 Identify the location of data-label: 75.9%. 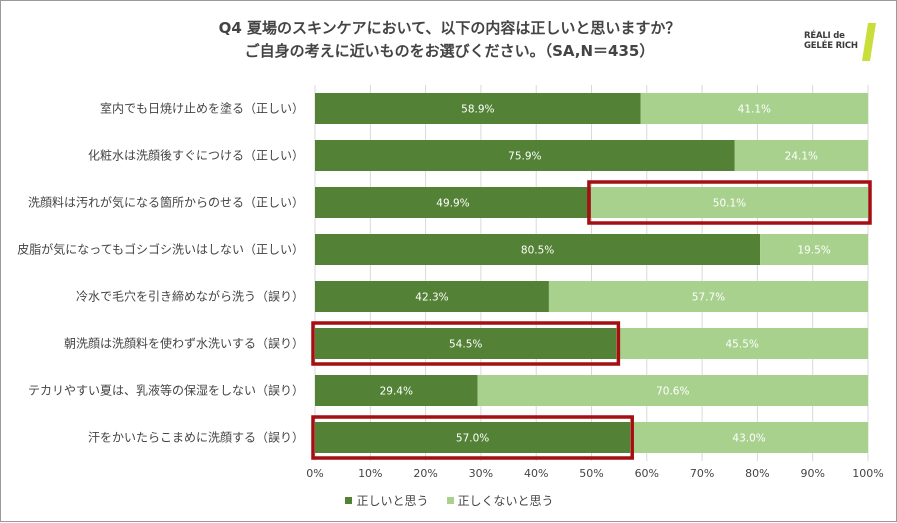
(524, 157).